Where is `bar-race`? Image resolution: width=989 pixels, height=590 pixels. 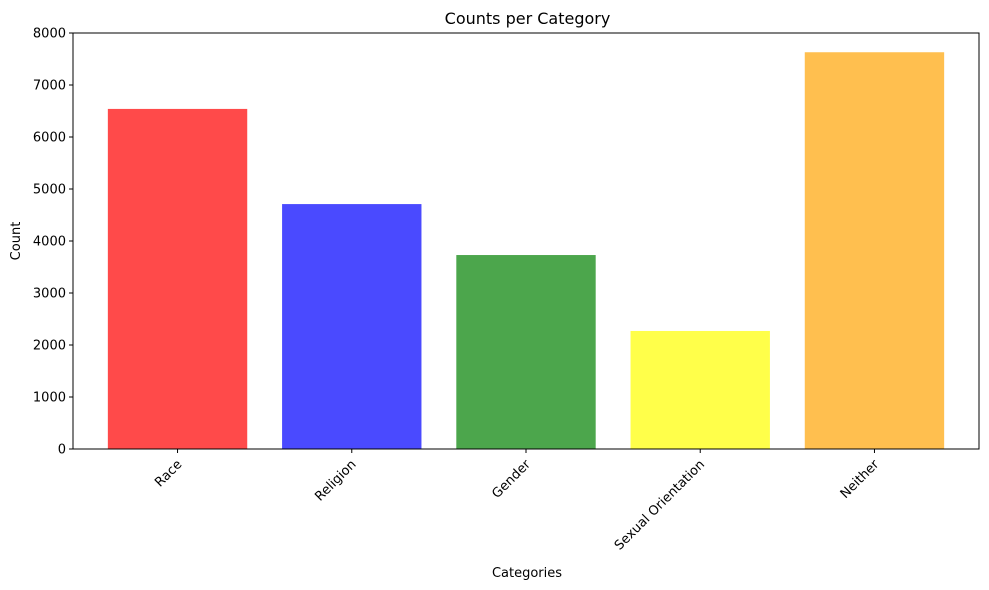
bar-race is located at coordinates (177, 279).